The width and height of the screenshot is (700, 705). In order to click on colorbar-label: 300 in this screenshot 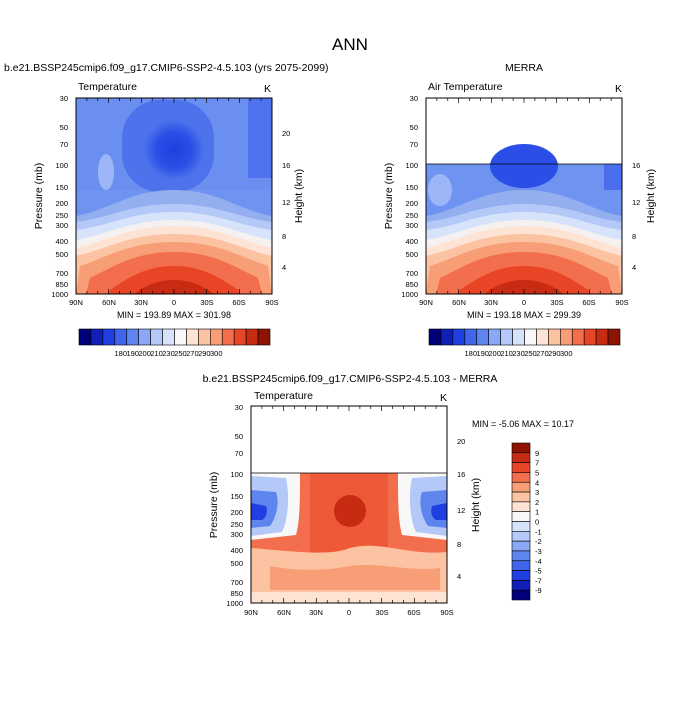, I will do `click(566, 353)`.